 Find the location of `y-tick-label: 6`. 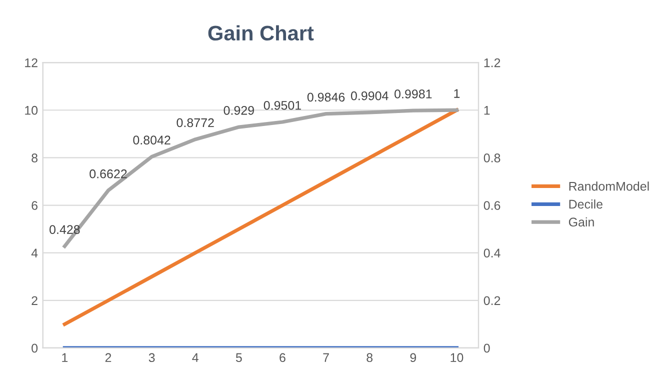

y-tick-label: 6 is located at coordinates (35, 205).